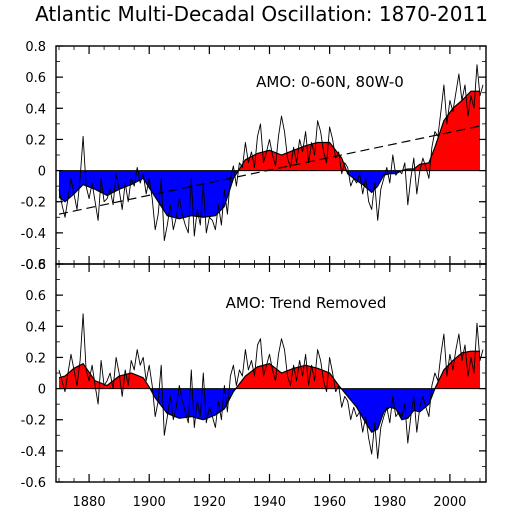 This screenshot has width=523, height=526. I want to click on x-tick-label: 1980, so click(389, 502).